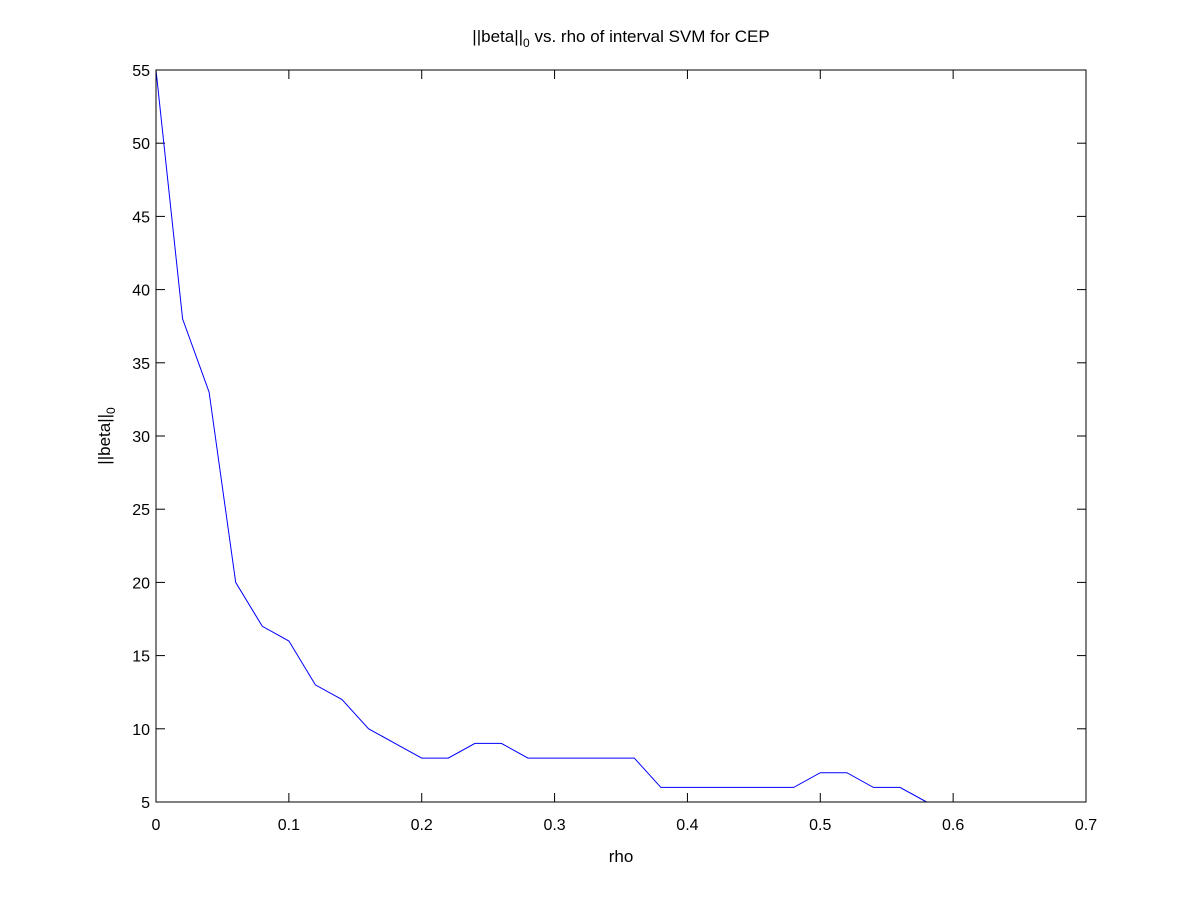  What do you see at coordinates (141, 144) in the screenshot?
I see `y-tick-label: 50` at bounding box center [141, 144].